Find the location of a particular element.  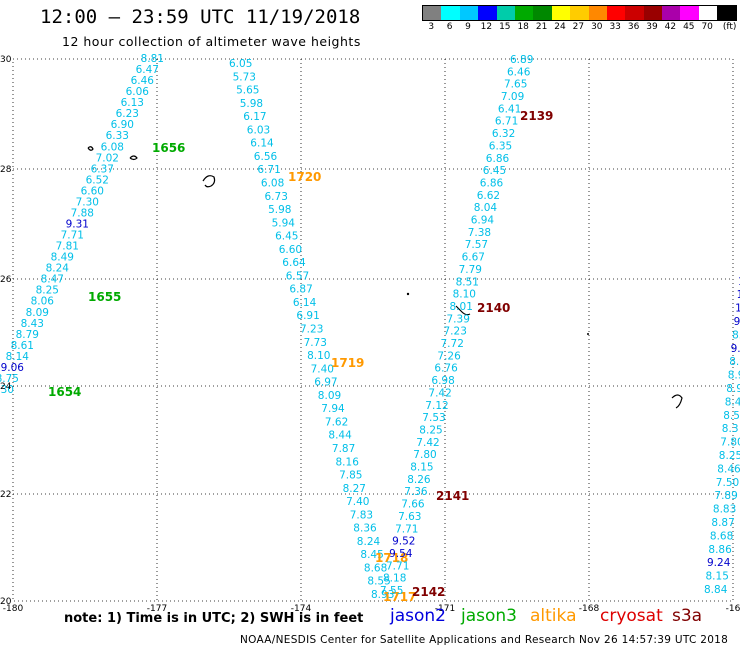

wave-height-value: 6.52 is located at coordinates (97, 180).